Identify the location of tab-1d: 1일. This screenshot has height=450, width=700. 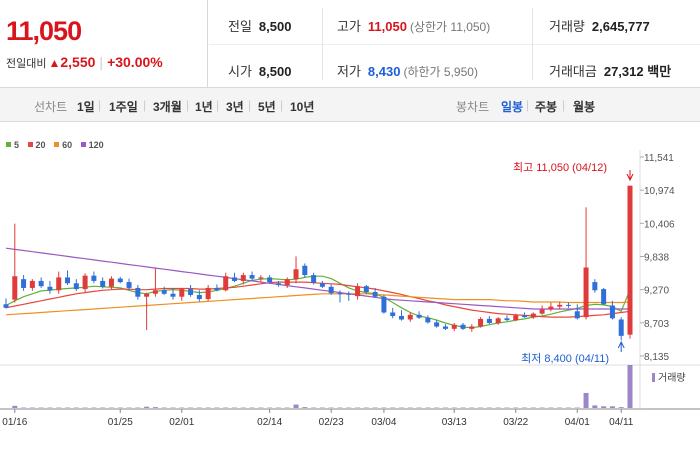
(86, 107).